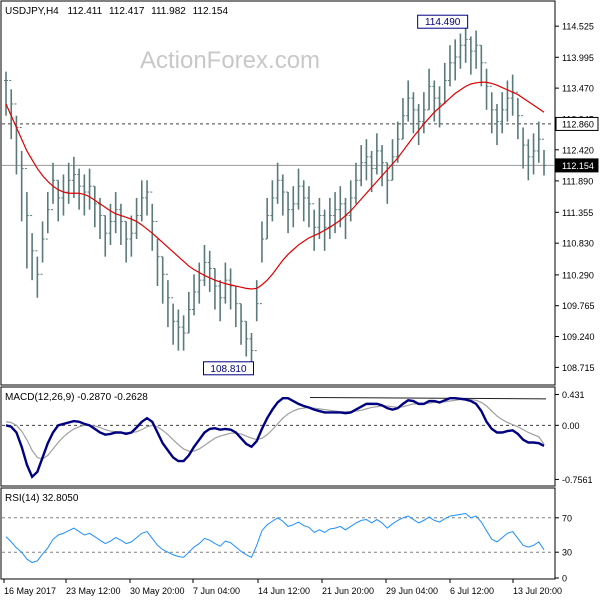 The image size is (600, 600). Describe the element at coordinates (567, 553) in the screenshot. I see `rsi-tick-label: 30` at that location.